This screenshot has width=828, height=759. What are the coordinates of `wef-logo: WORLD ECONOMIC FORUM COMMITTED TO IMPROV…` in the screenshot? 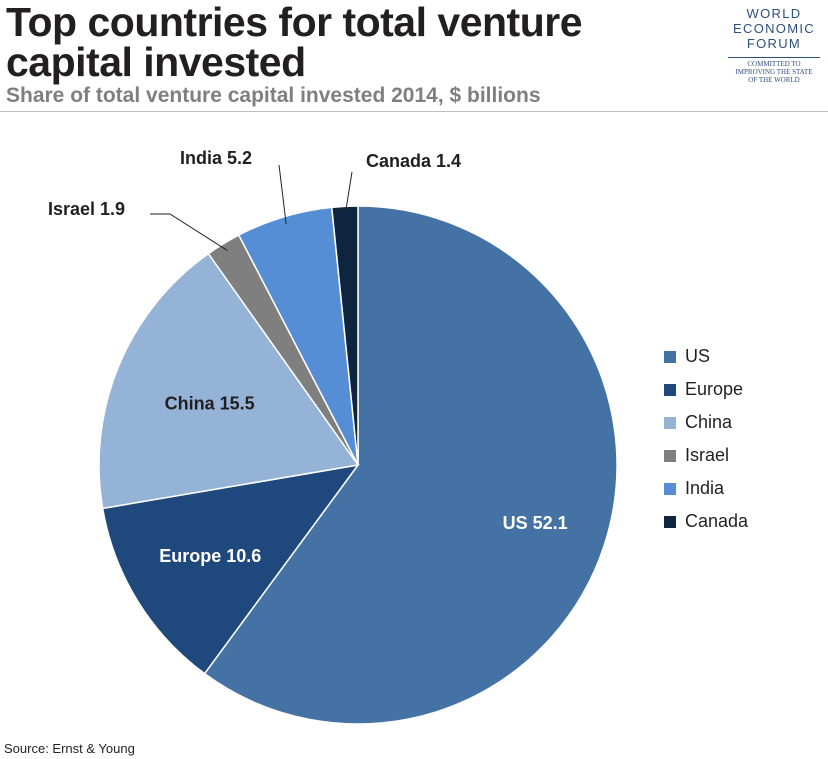 It's located at (774, 45).